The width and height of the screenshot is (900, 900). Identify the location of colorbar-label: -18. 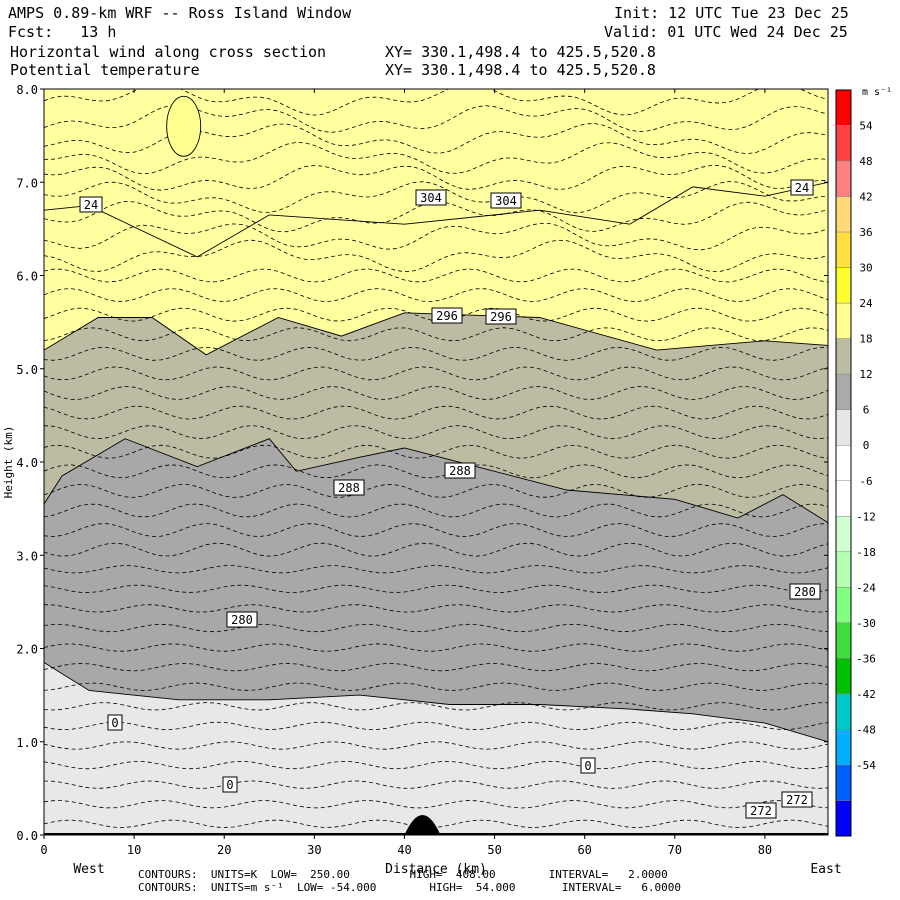
(866, 552).